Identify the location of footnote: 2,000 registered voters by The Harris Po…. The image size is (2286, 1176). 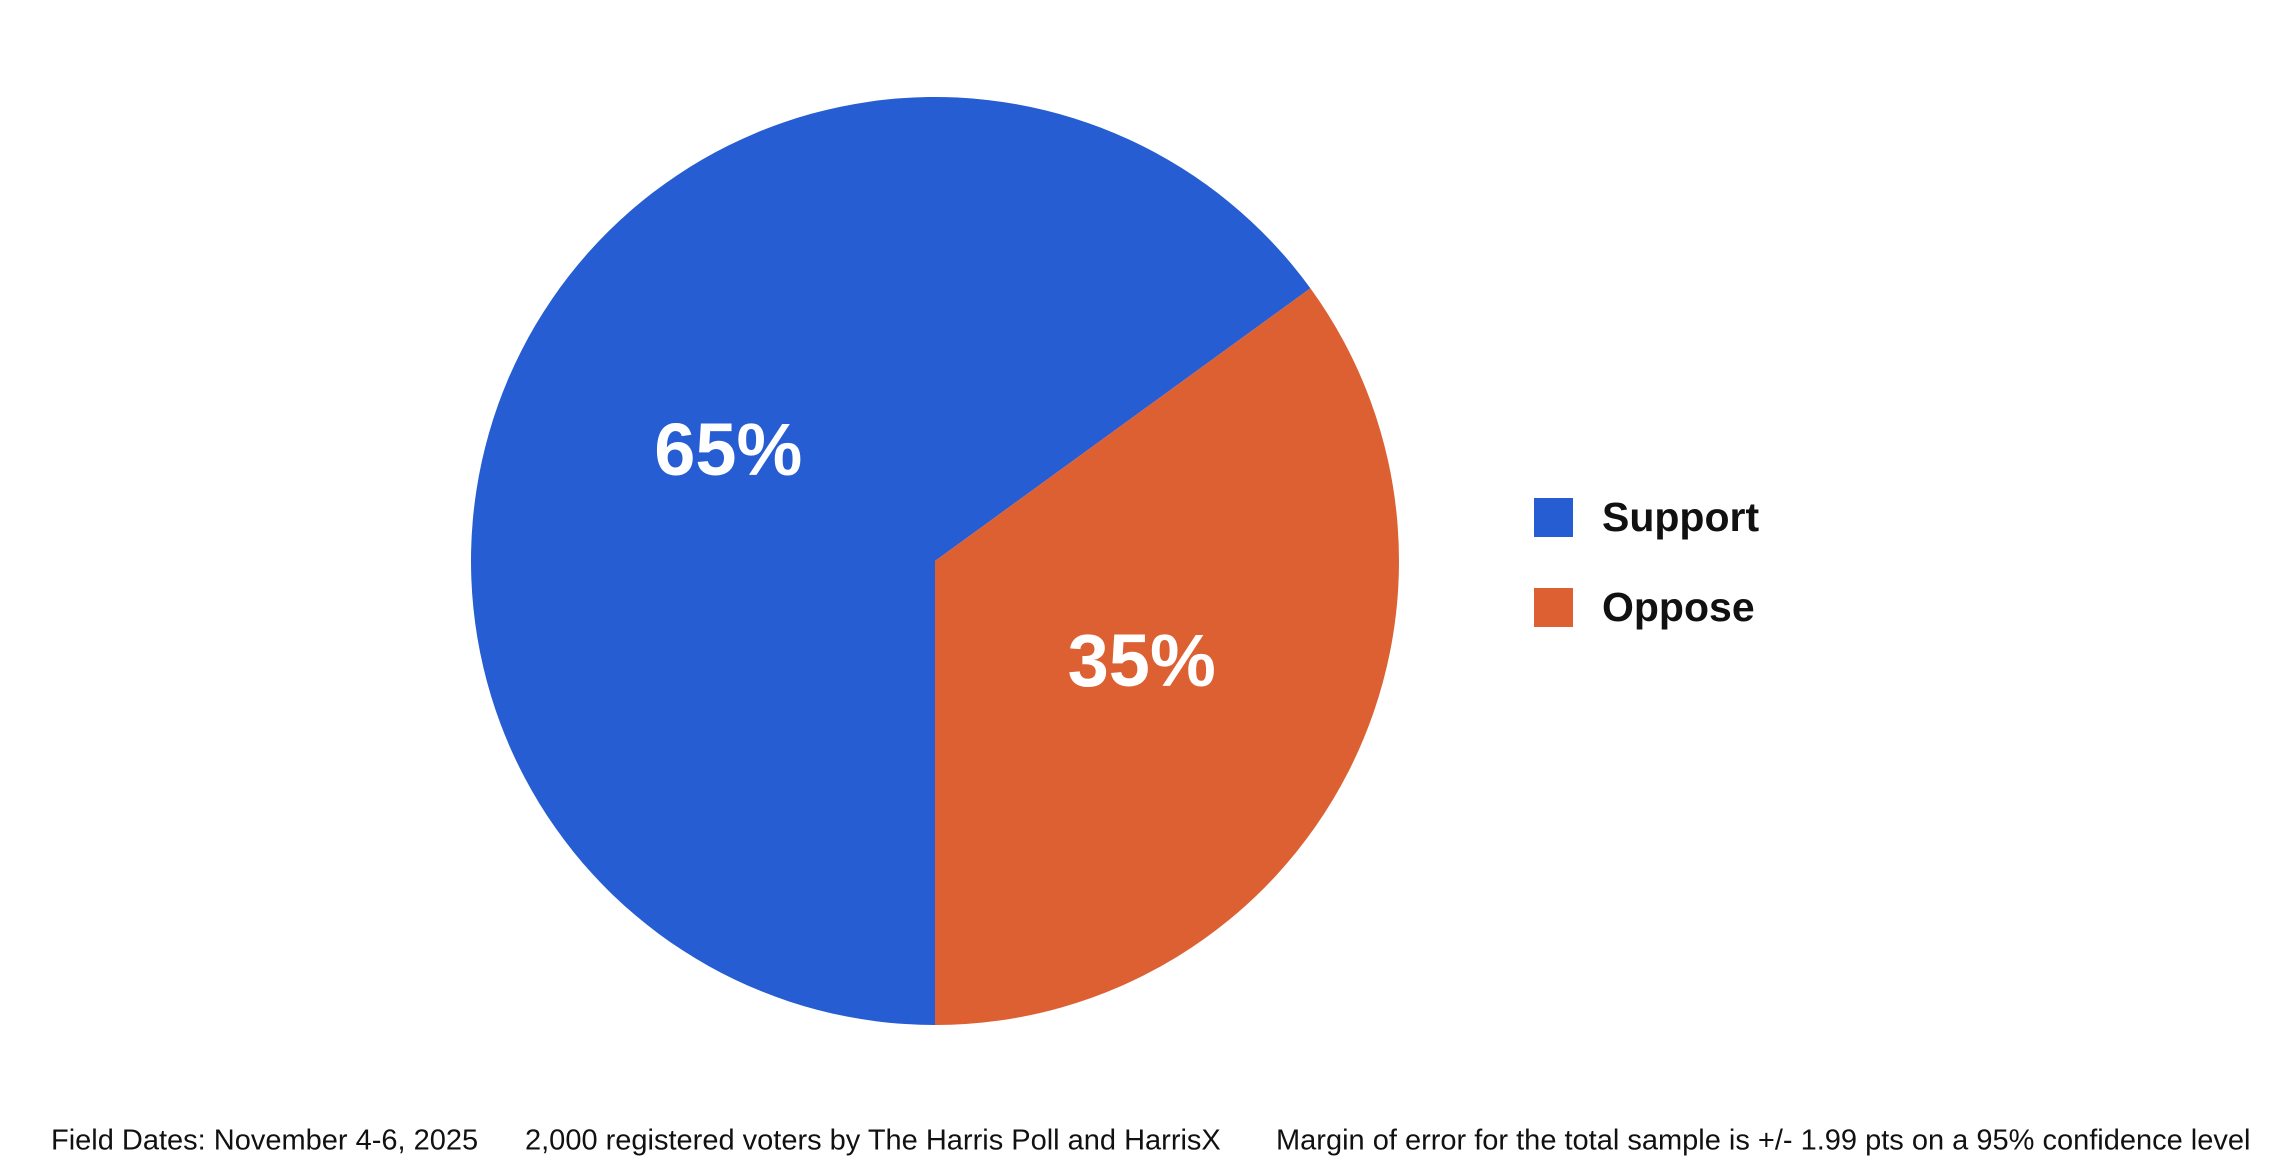
(873, 1141).